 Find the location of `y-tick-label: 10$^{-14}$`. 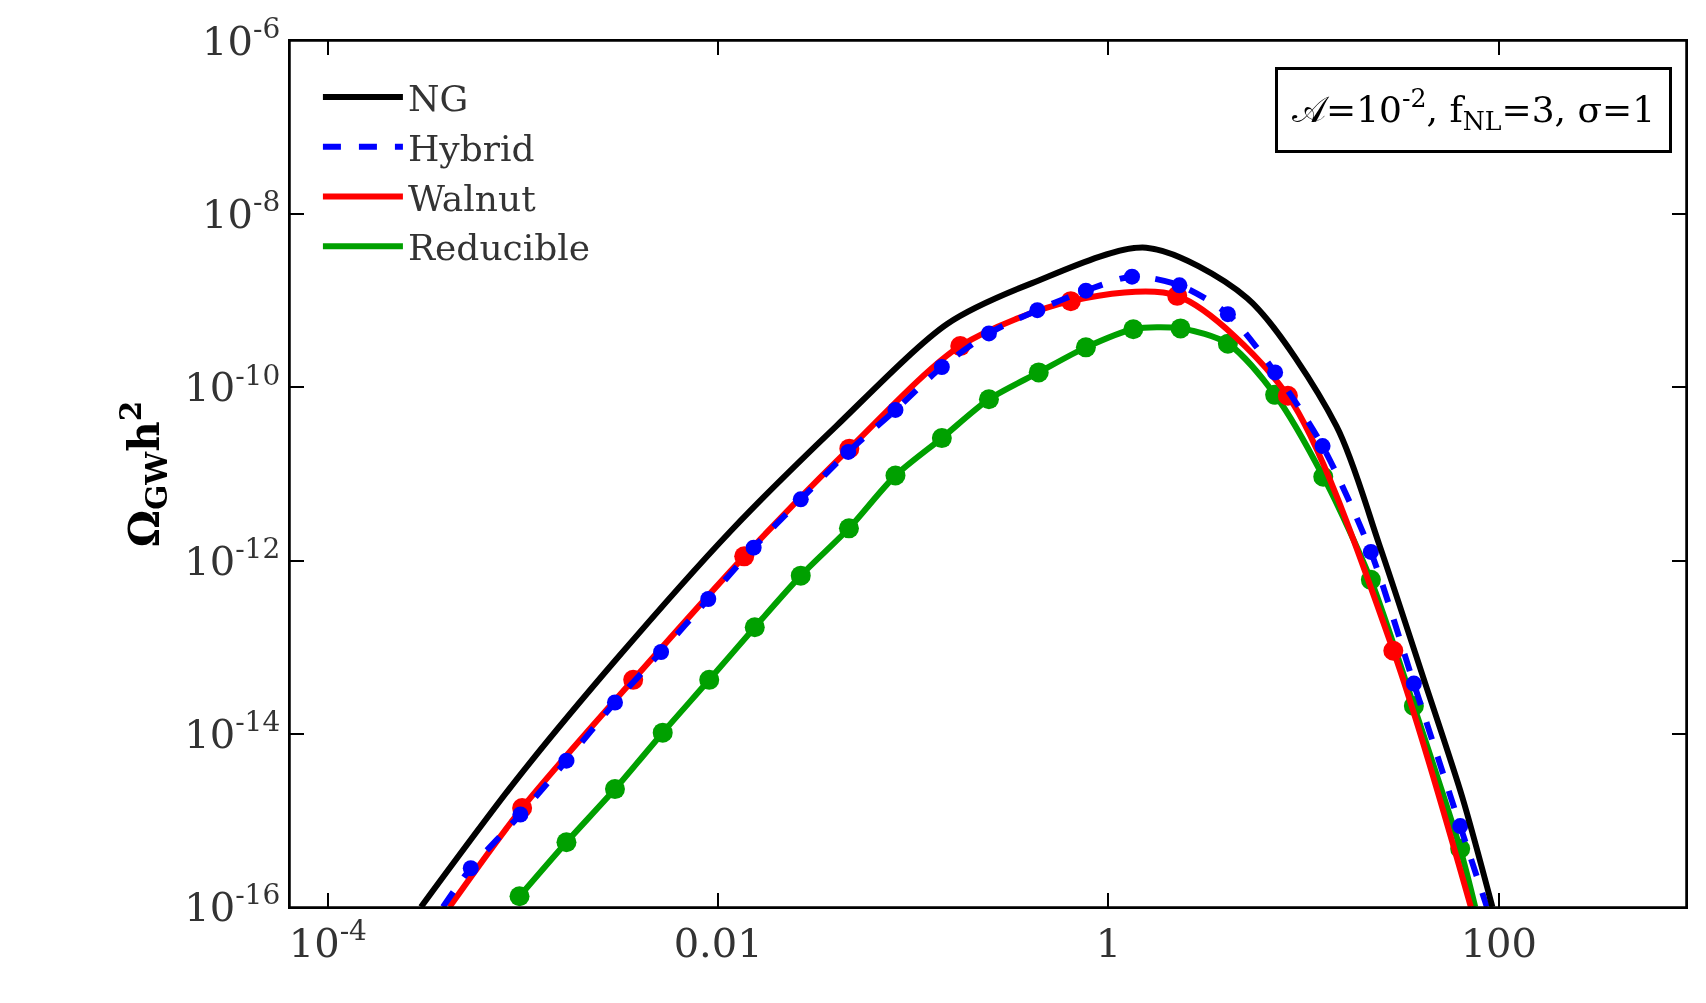

y-tick-label: 10$^{-14}$ is located at coordinates (232, 731).